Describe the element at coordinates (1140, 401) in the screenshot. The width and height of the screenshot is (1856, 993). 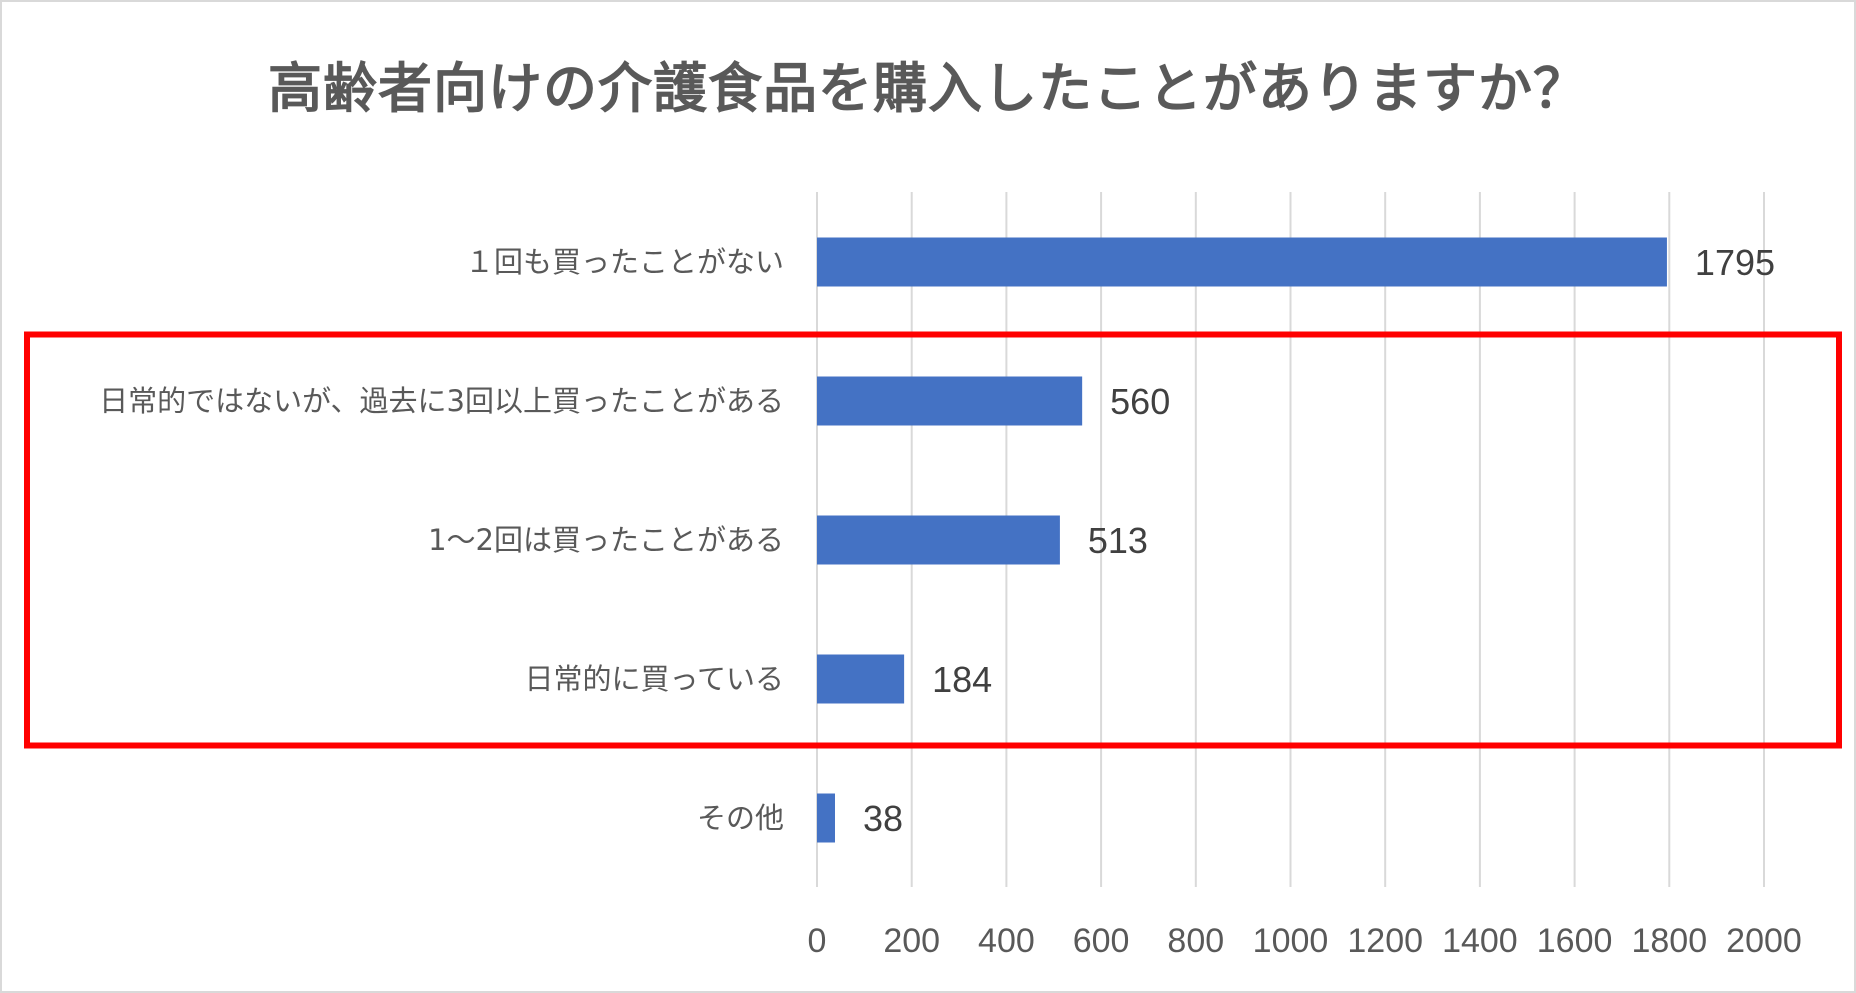
I see `data-label: 560` at that location.